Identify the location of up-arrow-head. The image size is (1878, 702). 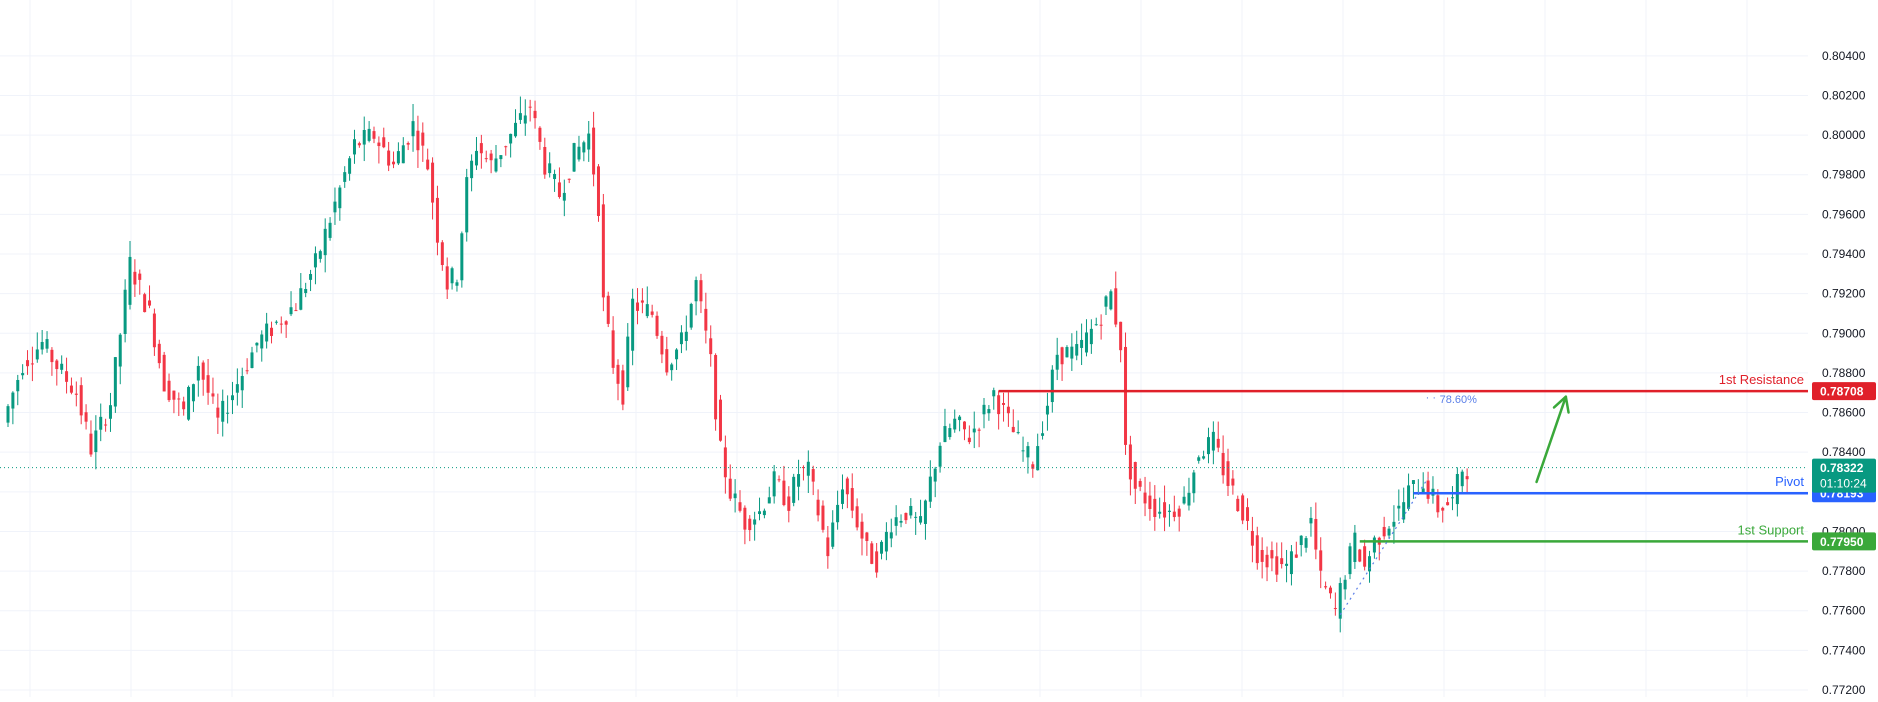
(1561, 404).